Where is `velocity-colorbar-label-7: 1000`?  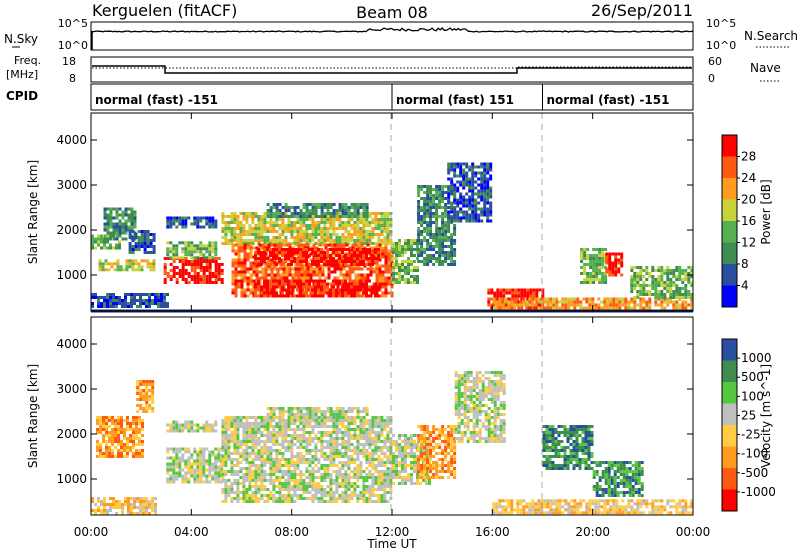 velocity-colorbar-label-7: 1000 is located at coordinates (756, 358).